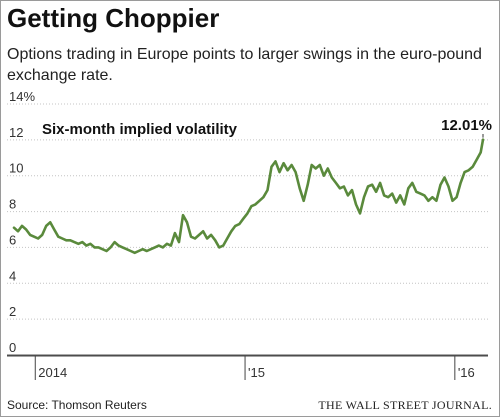 Image resolution: width=500 pixels, height=417 pixels. I want to click on y-tick-label: 6, so click(12, 239).